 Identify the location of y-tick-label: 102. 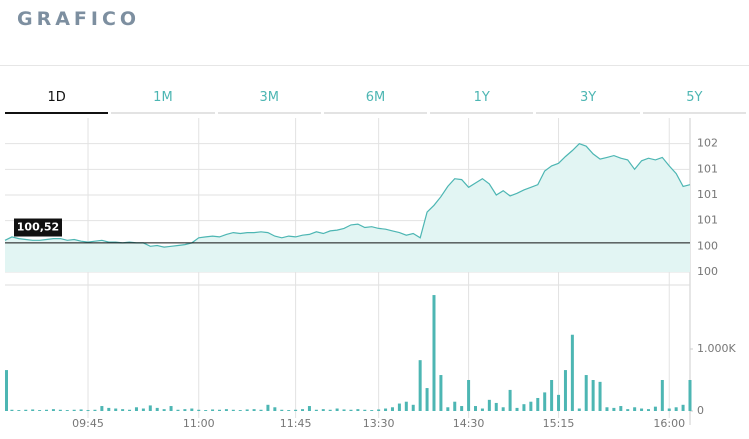
(707, 143).